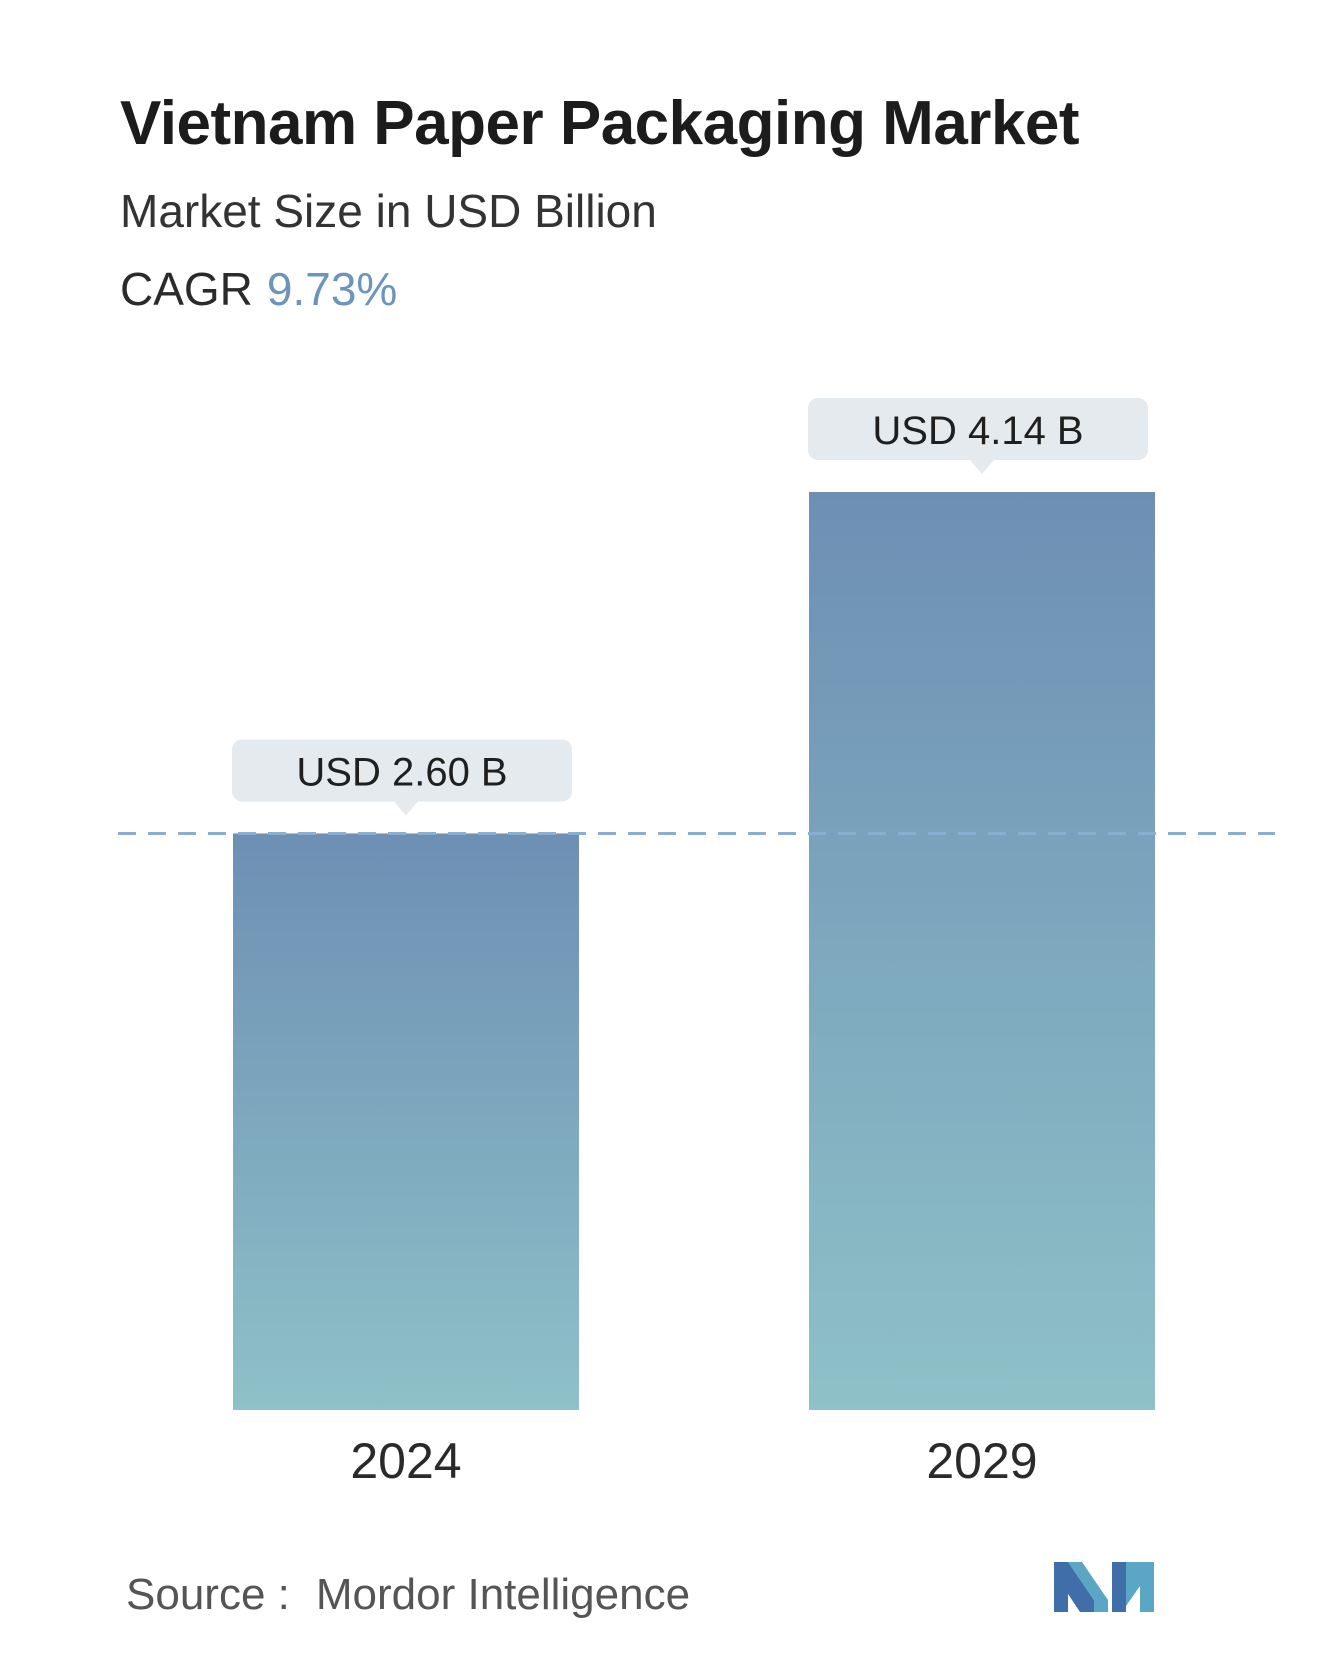 The image size is (1320, 1655). What do you see at coordinates (600, 123) in the screenshot?
I see `chart-title: Vietnam Paper Packaging Market` at bounding box center [600, 123].